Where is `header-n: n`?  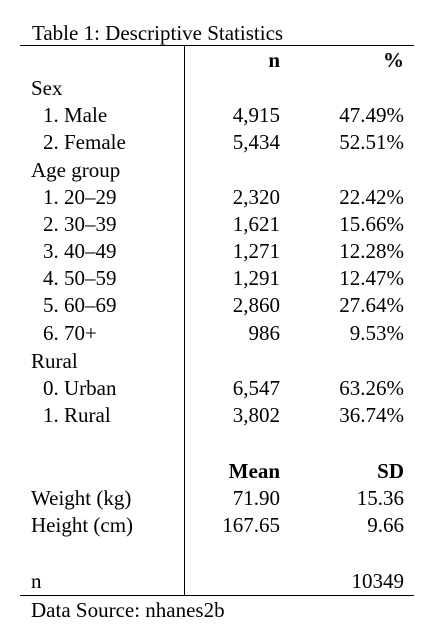 header-n: n is located at coordinates (274, 60).